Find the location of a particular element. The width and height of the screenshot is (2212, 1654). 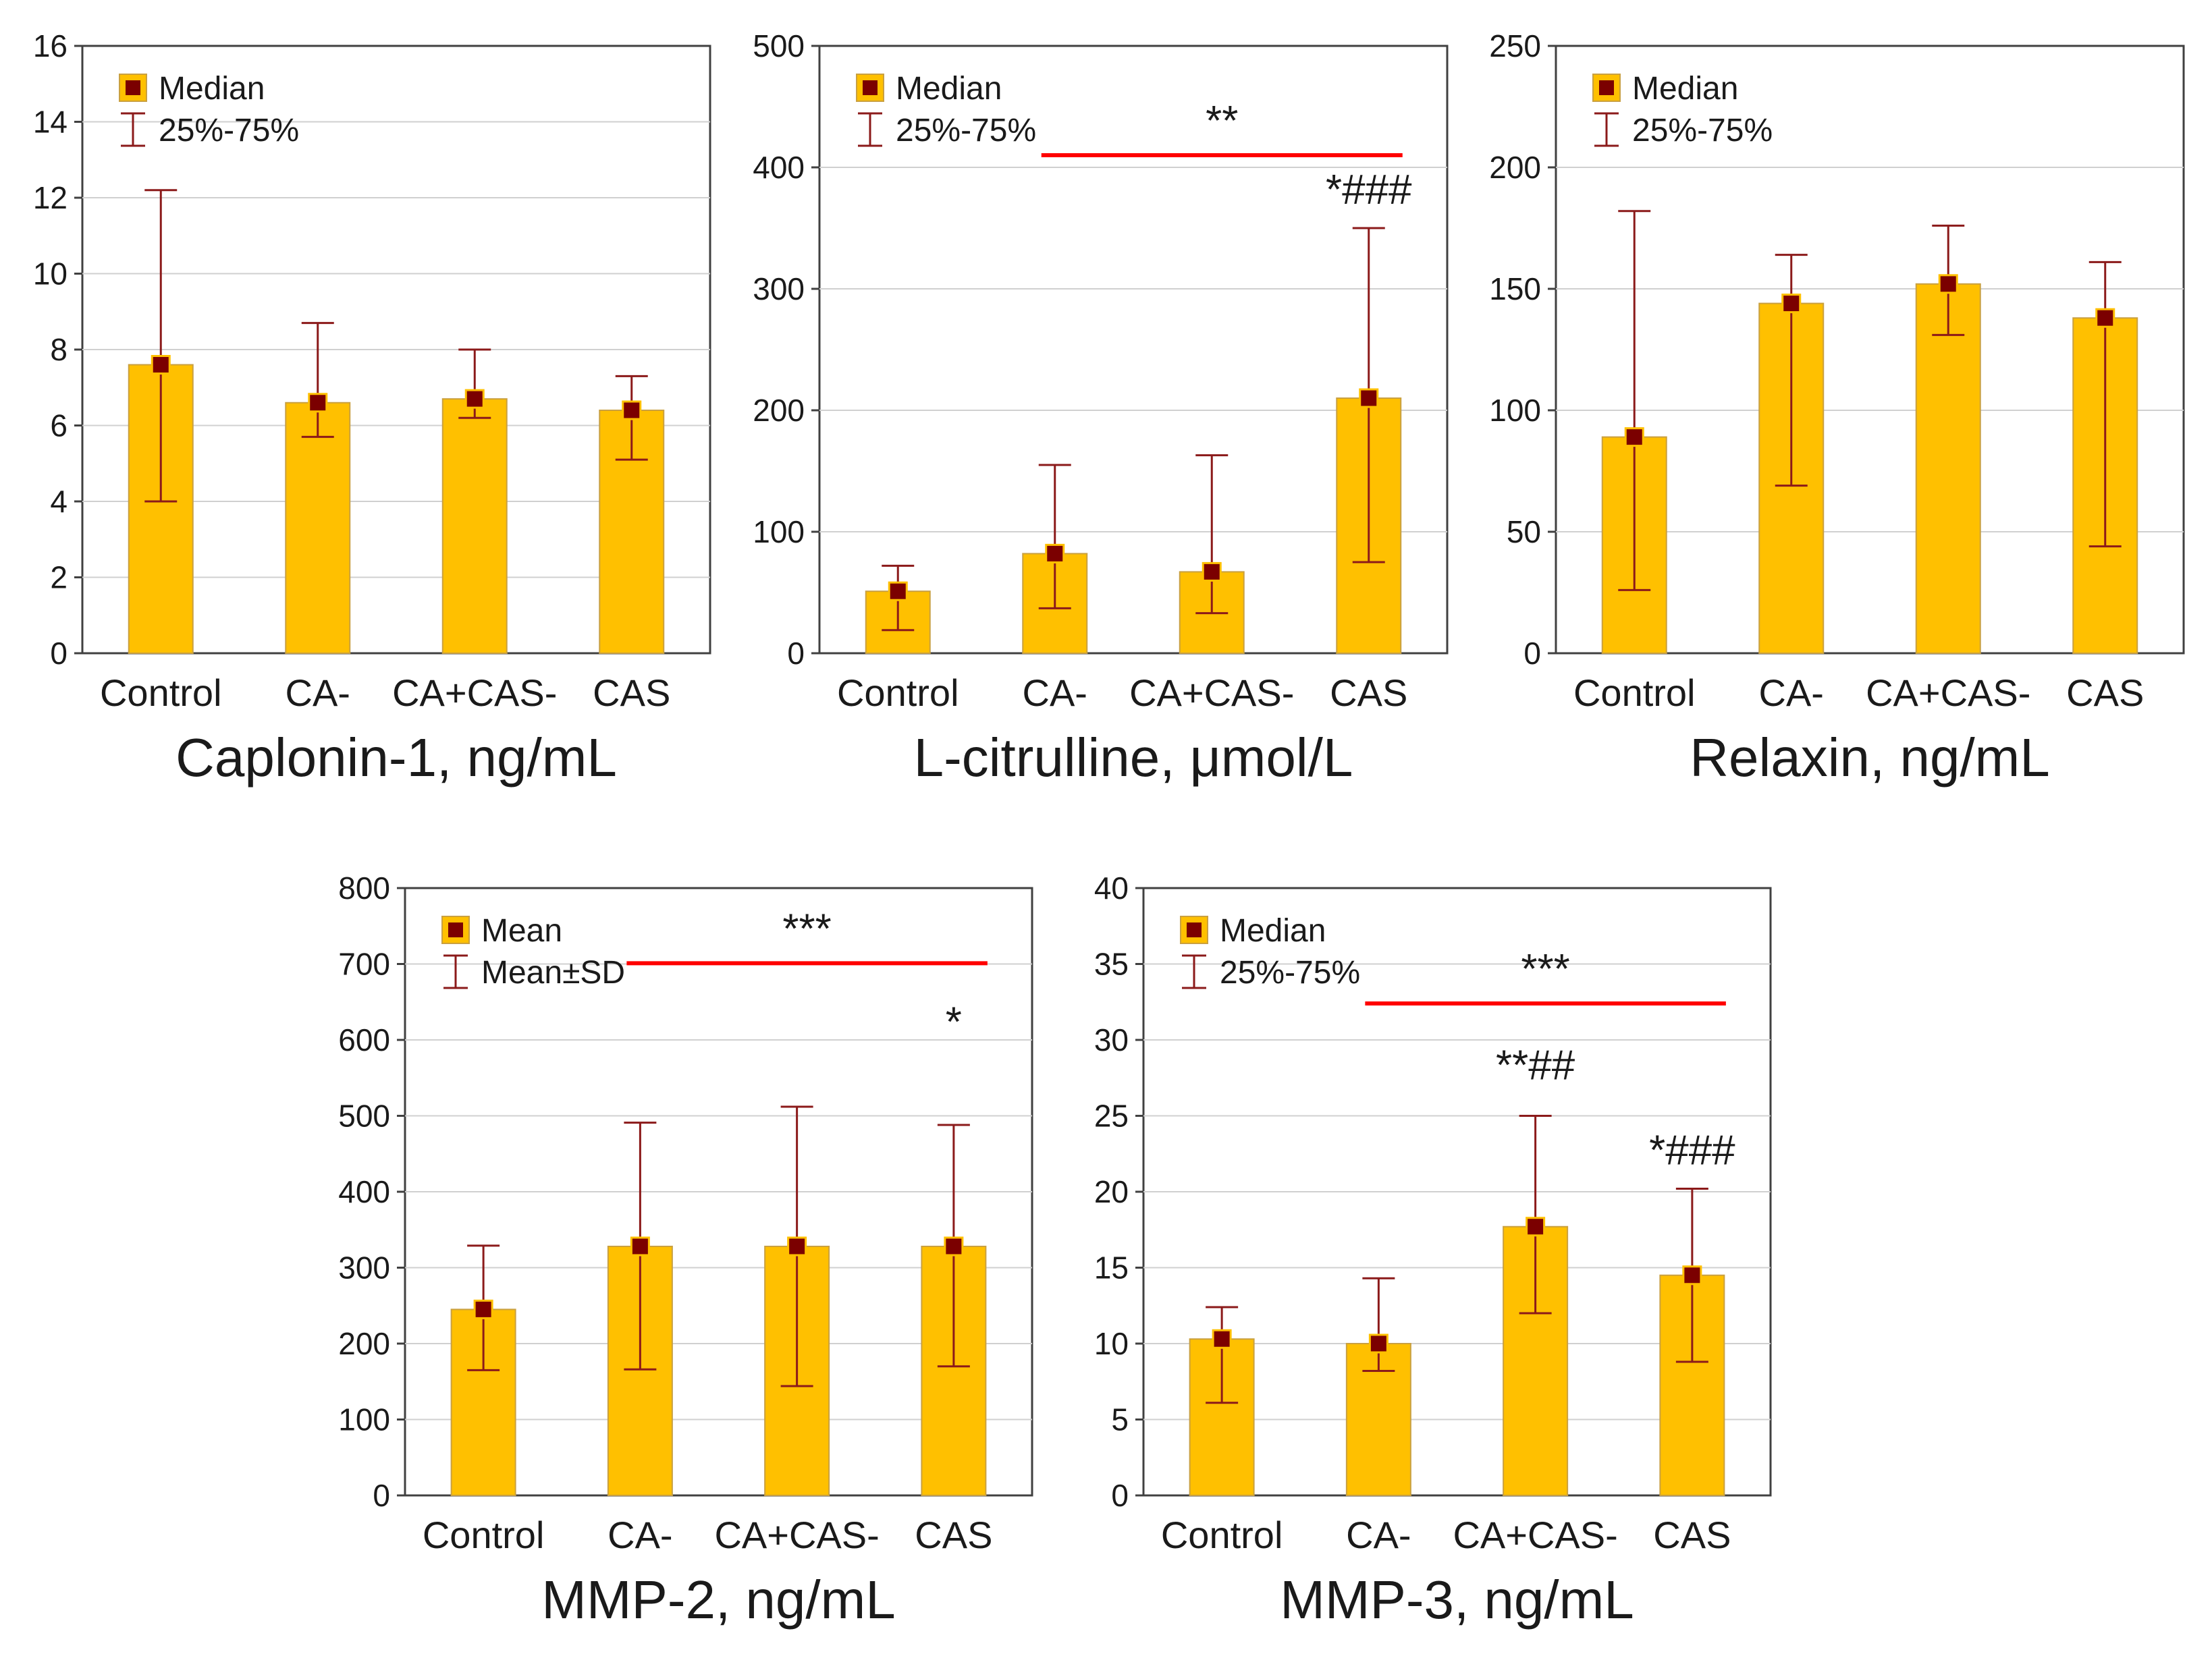

significance-label: ** is located at coordinates (1222, 121).